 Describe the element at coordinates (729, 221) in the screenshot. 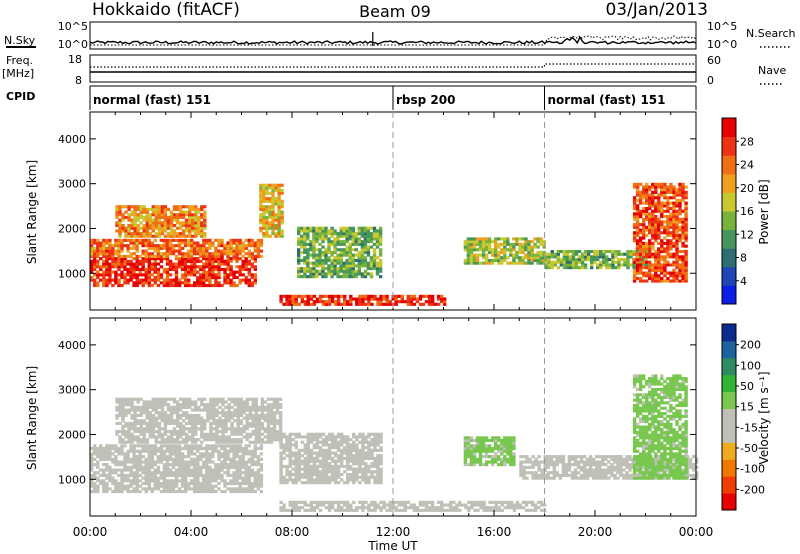

I see `colorbar-swatch` at that location.